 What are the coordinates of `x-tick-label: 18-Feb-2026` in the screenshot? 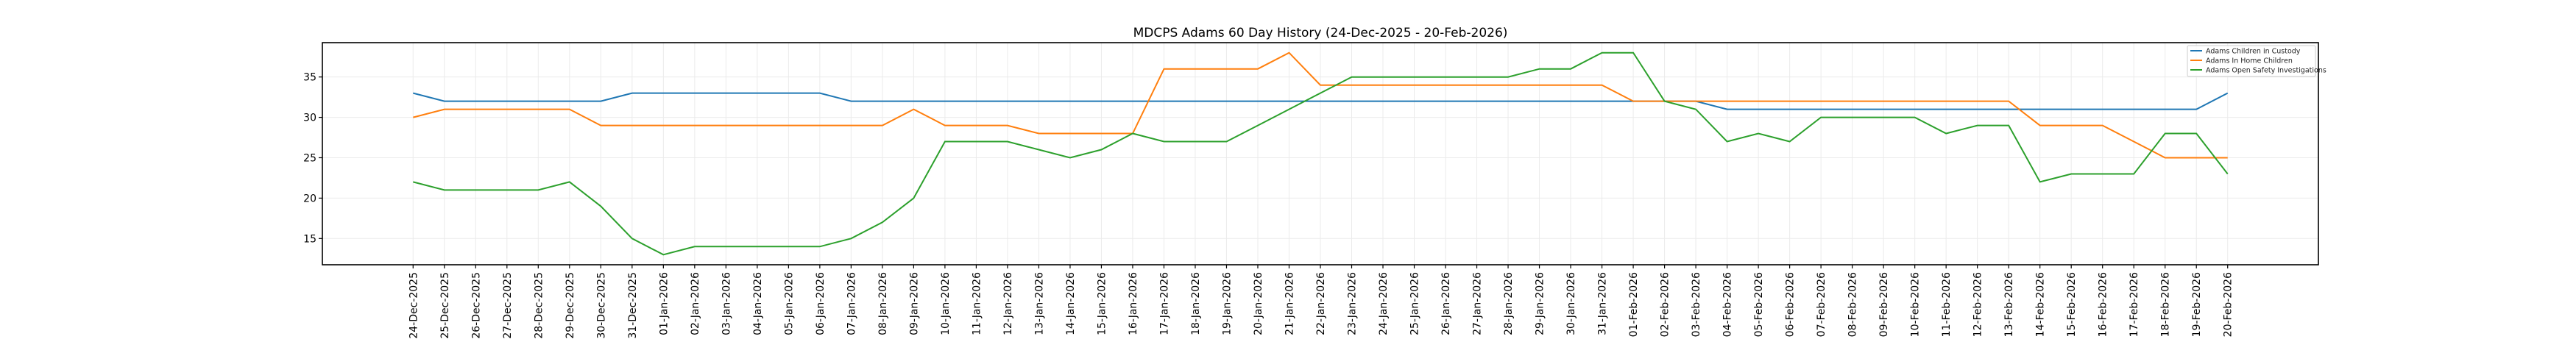 It's located at (2166, 304).